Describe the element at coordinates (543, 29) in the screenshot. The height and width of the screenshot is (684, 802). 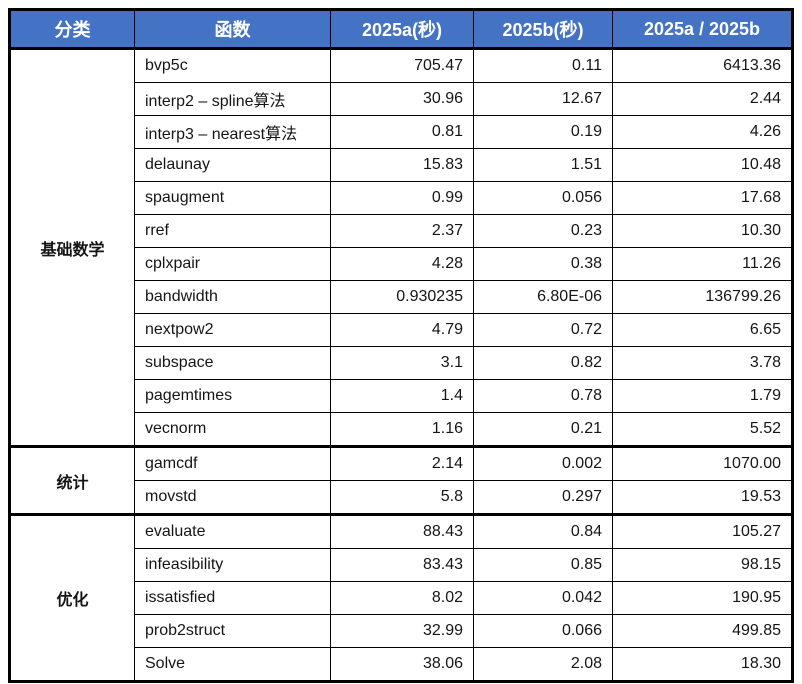
I see `column-header-2025b: 2025b(秒)` at that location.